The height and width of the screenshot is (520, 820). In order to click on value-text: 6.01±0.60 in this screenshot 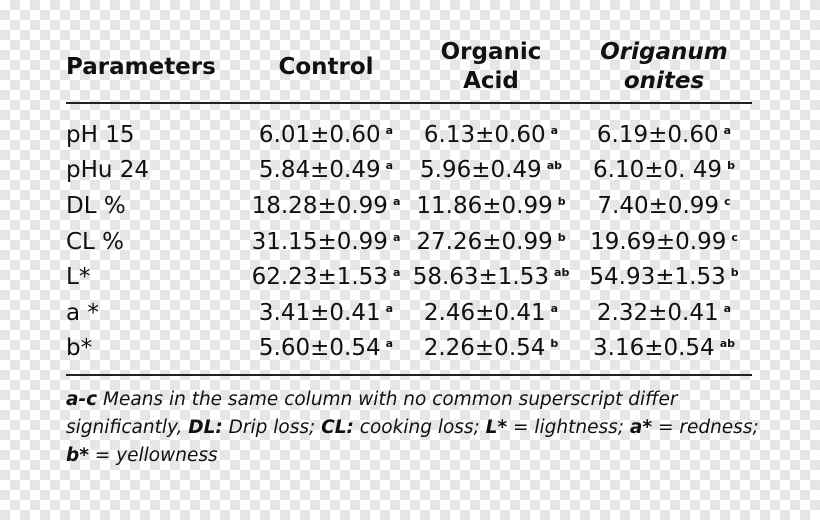, I will do `click(319, 134)`.